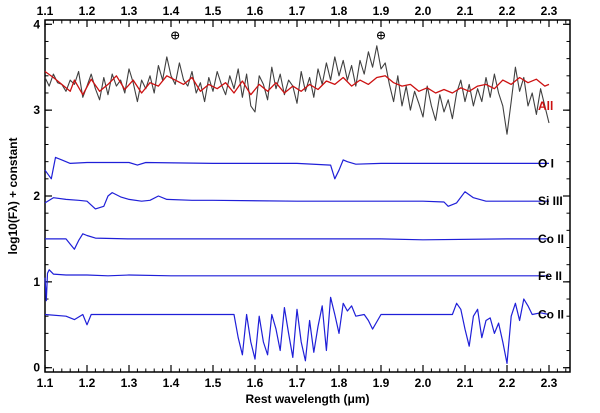 The height and width of the screenshot is (413, 600). I want to click on x-tick-label: 2.0, so click(423, 383).